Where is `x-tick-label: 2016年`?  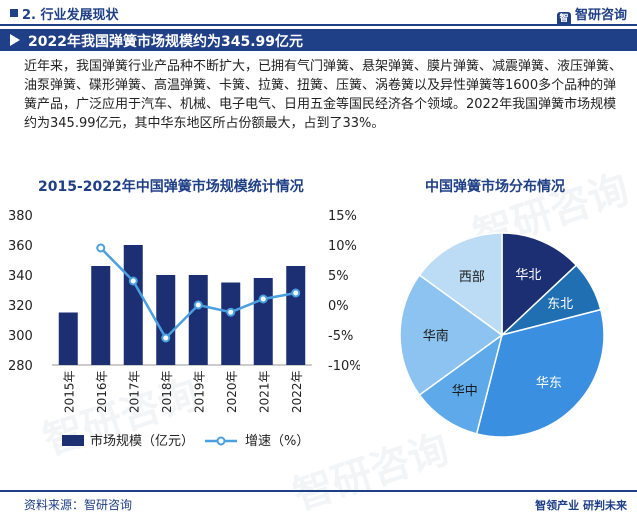
x-tick-label: 2016年 is located at coordinates (102, 391).